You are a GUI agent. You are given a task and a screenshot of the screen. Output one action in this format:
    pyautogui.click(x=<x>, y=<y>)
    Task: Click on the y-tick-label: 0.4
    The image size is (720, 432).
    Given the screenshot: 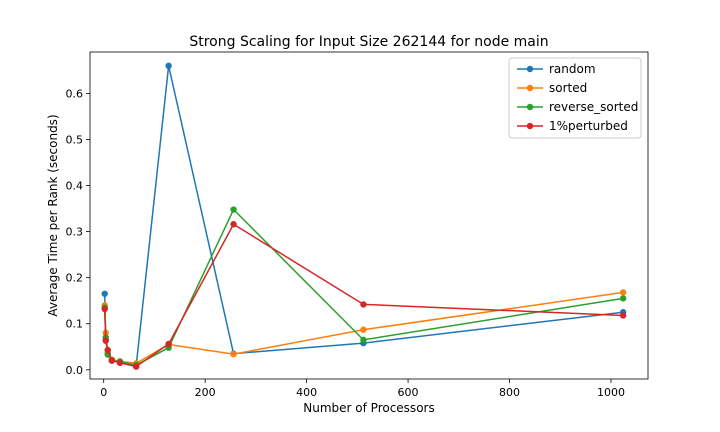 What is the action you would take?
    pyautogui.click(x=75, y=186)
    